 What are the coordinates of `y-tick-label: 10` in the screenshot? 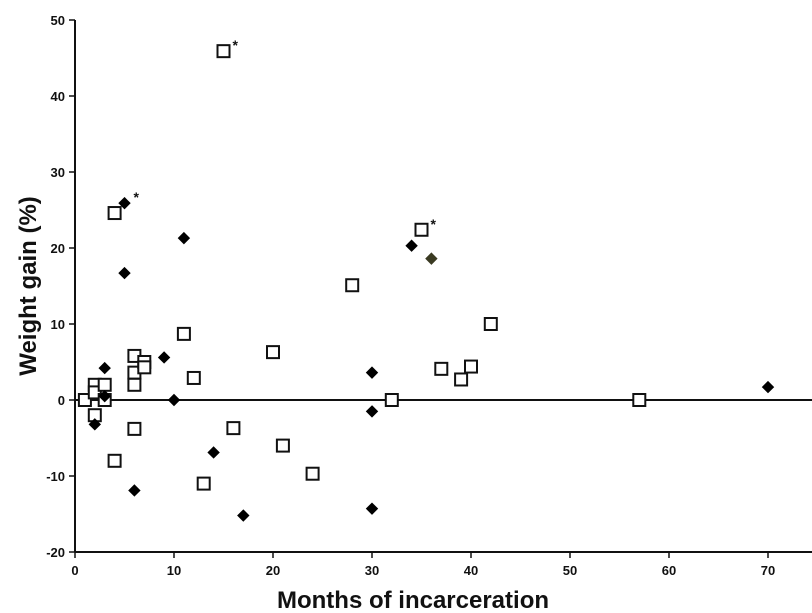 It's located at (58, 324).